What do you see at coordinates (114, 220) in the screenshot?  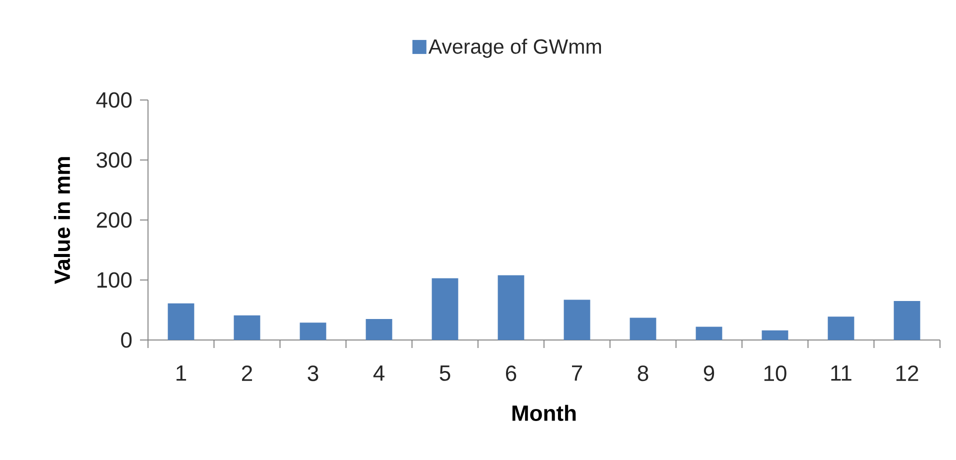 I see `y-tick-label: 200` at bounding box center [114, 220].